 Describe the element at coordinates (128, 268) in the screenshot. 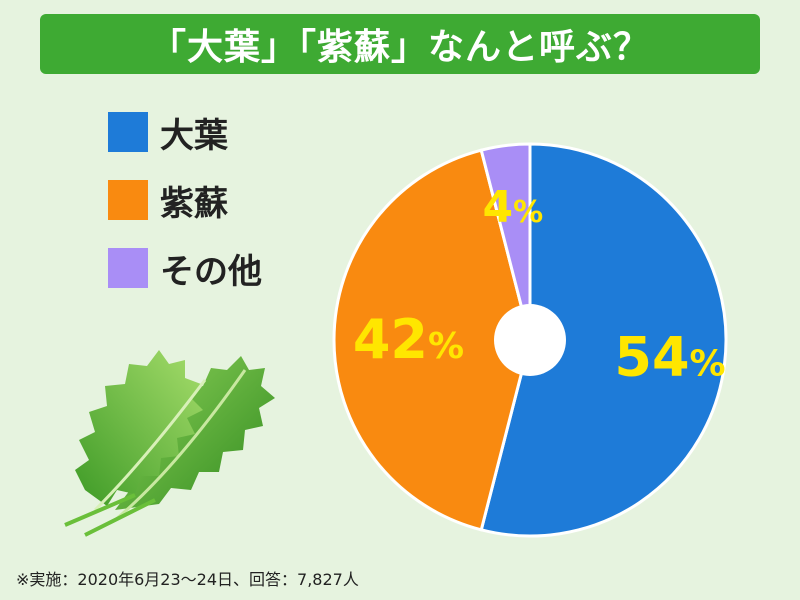

I see `legend-swatch-other` at that location.